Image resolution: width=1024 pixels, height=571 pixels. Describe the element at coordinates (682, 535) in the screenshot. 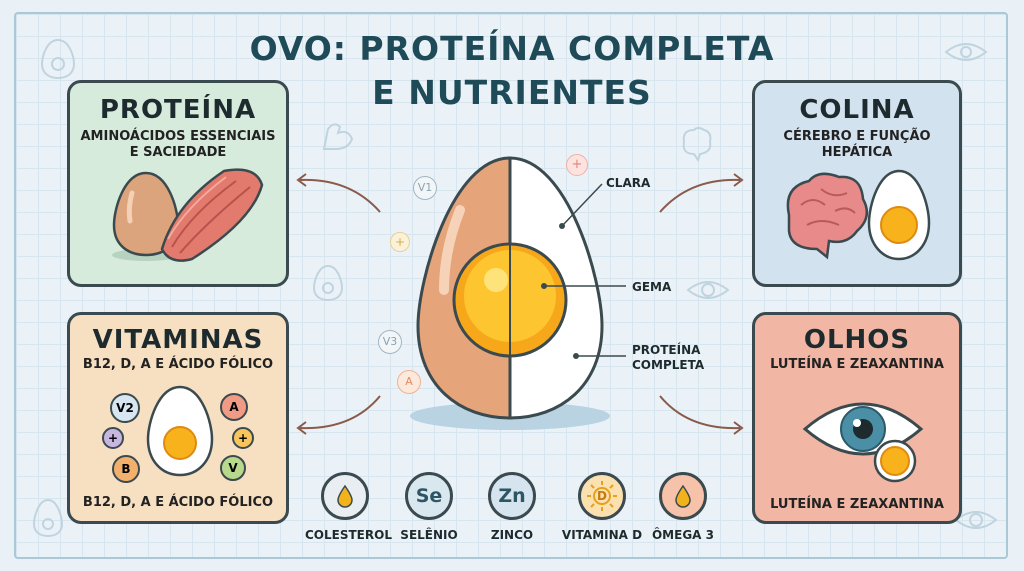

I see `nutrient-label: ÔMEGA 3` at that location.